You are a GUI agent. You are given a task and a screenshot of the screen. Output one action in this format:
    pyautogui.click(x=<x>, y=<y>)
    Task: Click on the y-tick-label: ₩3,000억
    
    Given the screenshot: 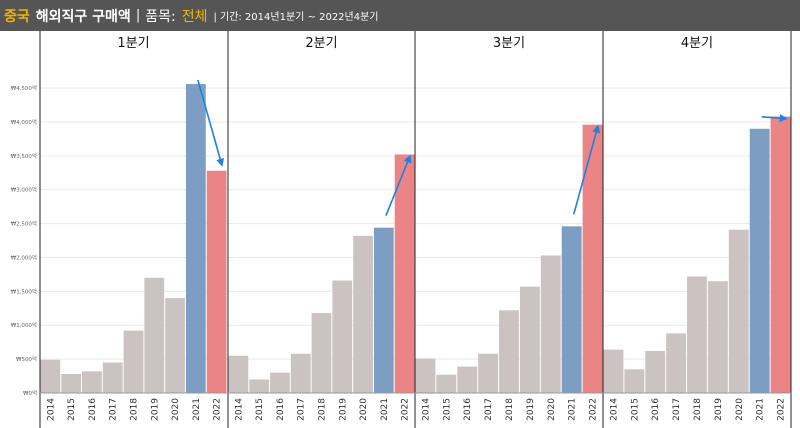 What is the action you would take?
    pyautogui.click(x=24, y=190)
    